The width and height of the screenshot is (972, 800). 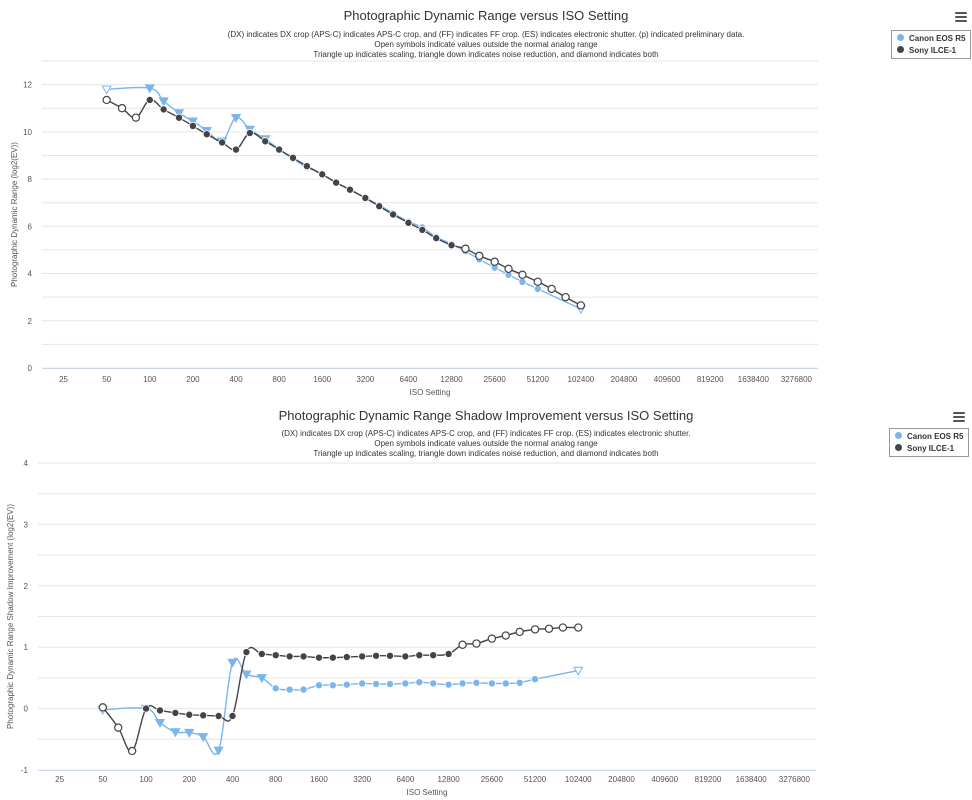 I want to click on y-axis-title: Photographic Dynamic Range (log2(EV)), so click(x=14, y=214).